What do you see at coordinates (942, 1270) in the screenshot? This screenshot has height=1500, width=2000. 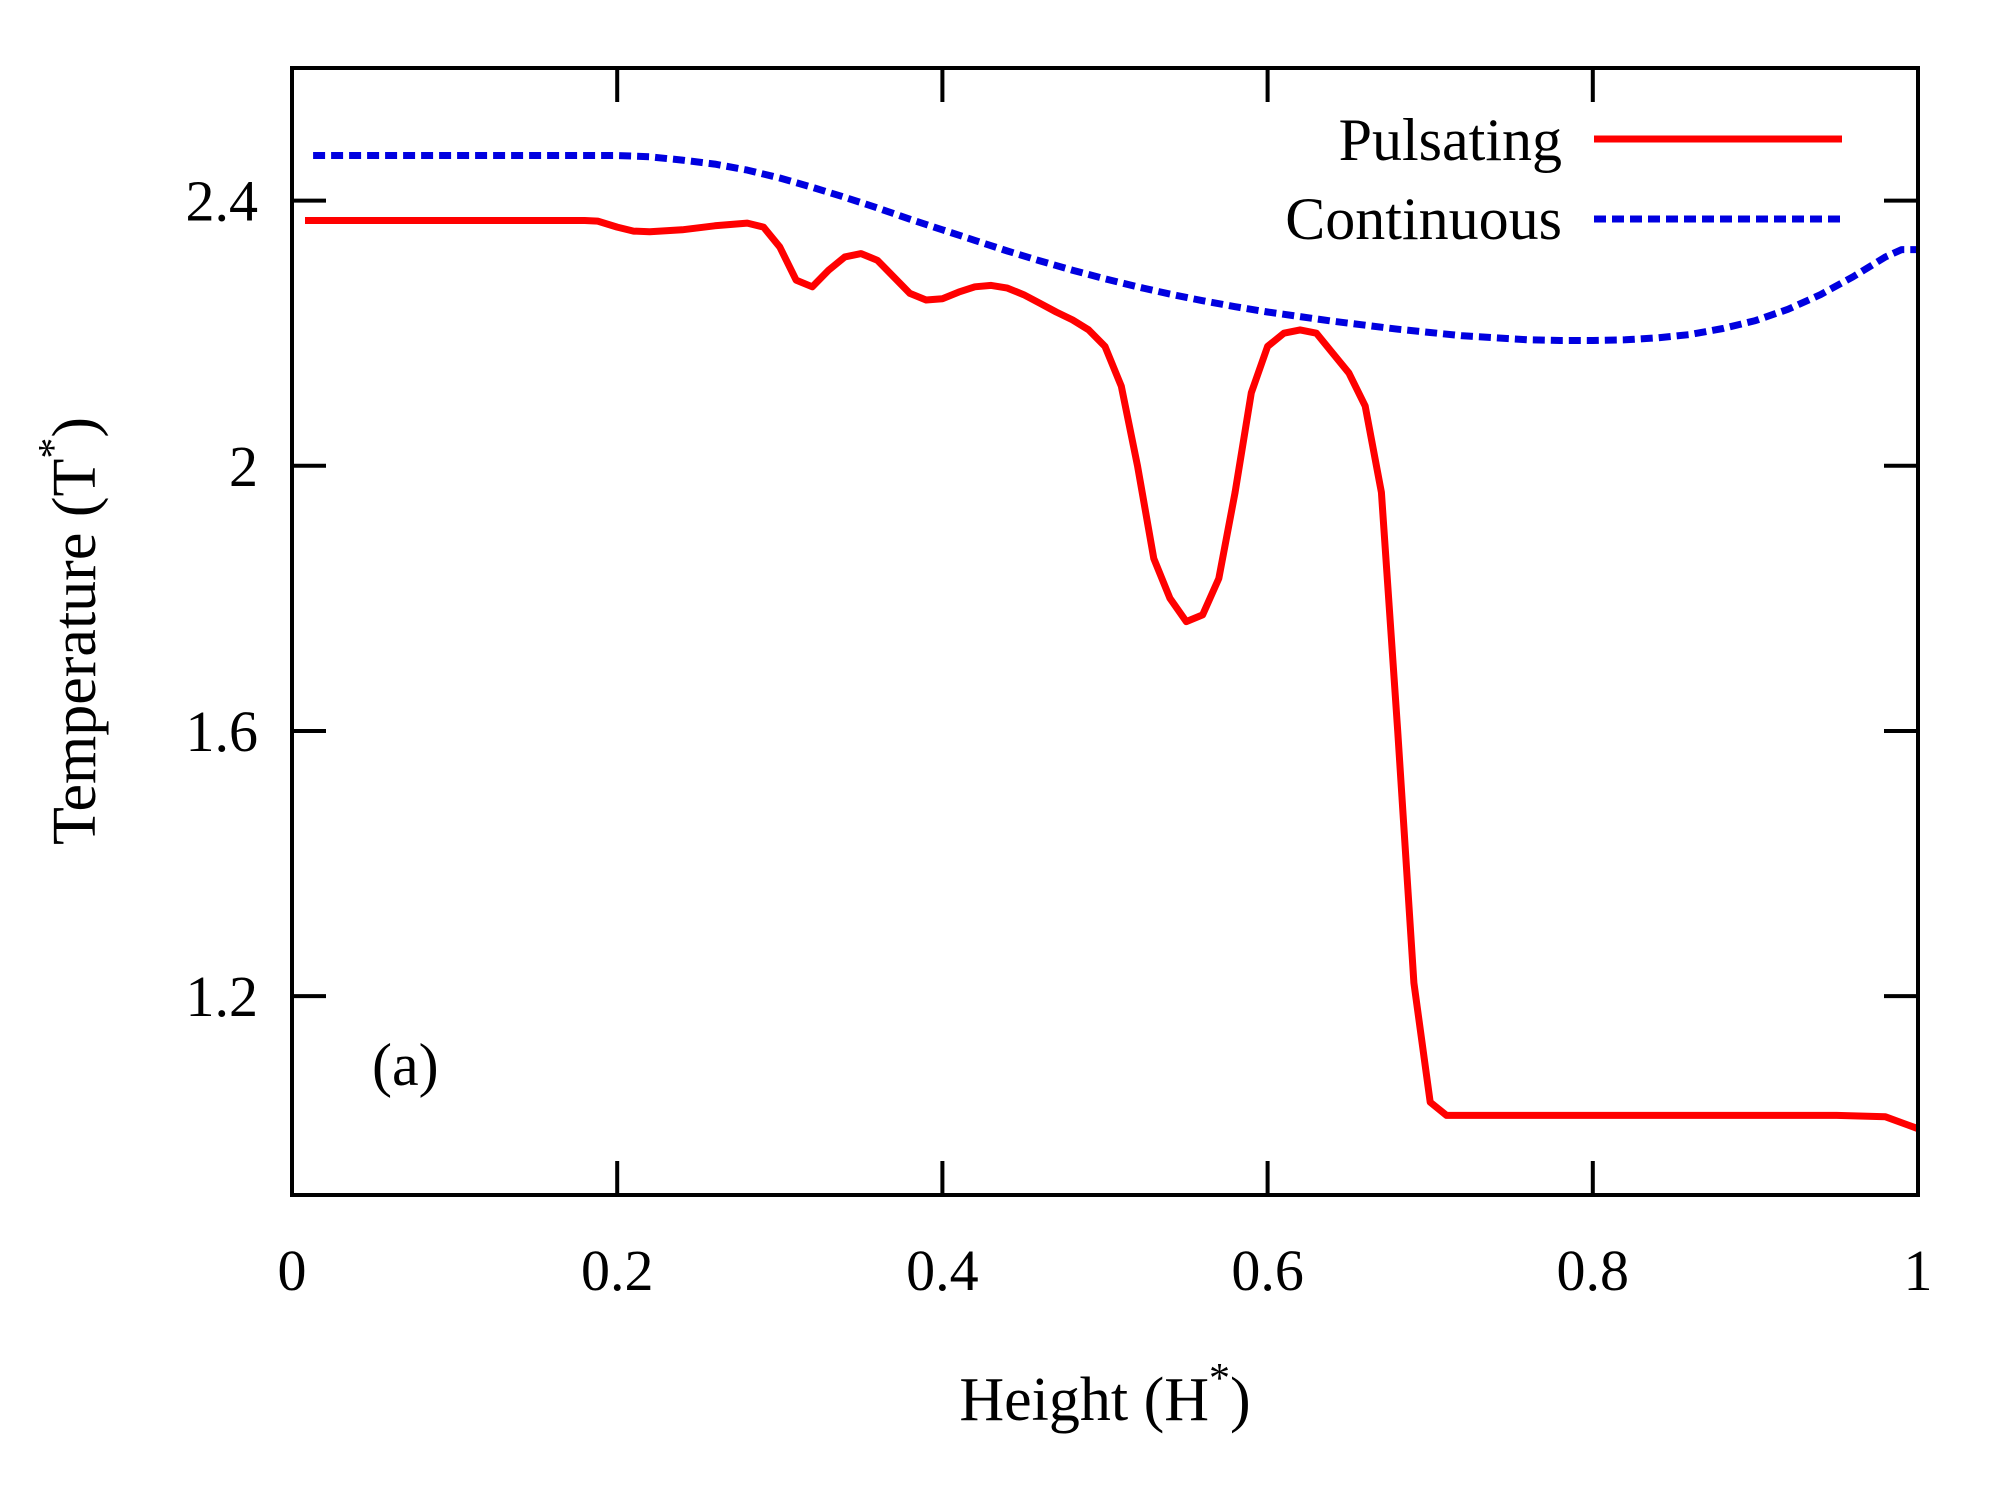 I see `x-tick-label: 0.4` at bounding box center [942, 1270].